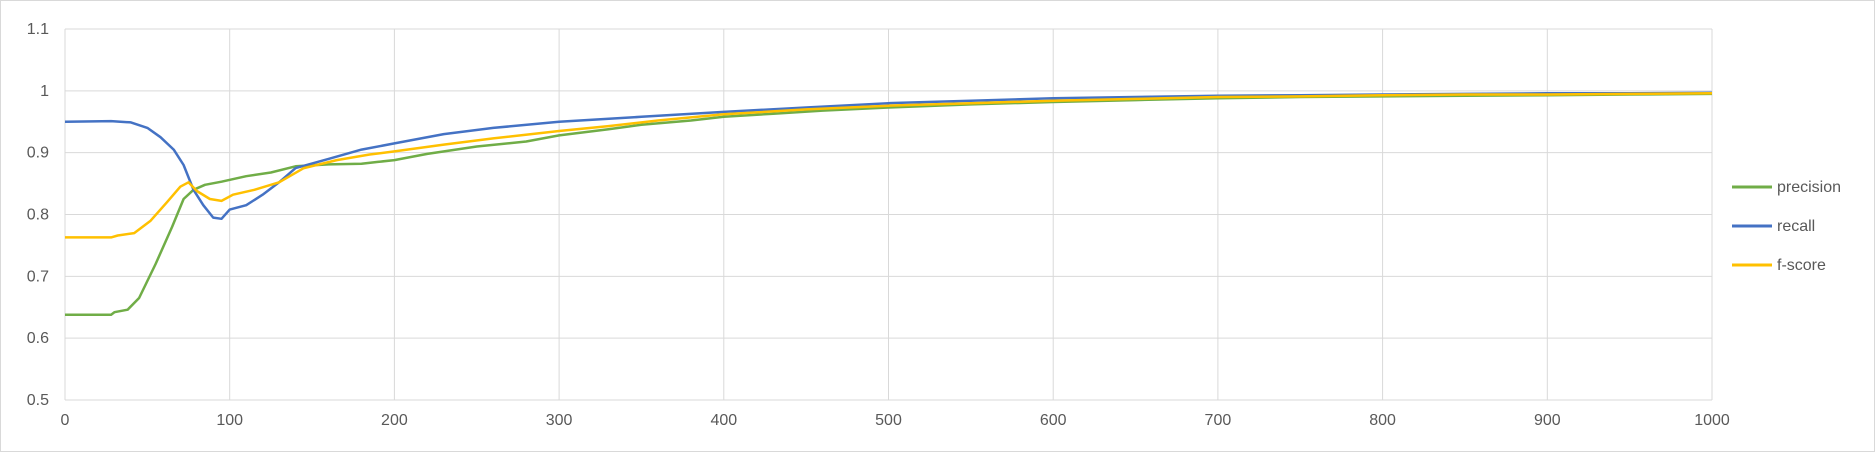 This screenshot has width=1875, height=452. I want to click on x-tick-label-0: 0, so click(65, 420).